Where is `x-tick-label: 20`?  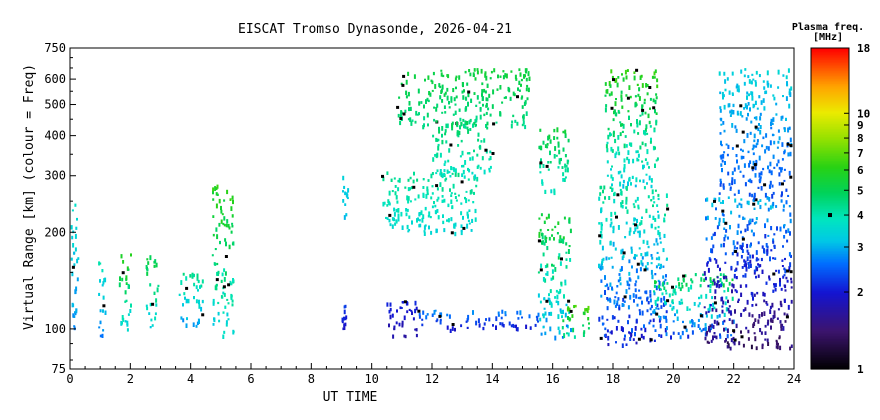 x-tick-label: 20 is located at coordinates (673, 379).